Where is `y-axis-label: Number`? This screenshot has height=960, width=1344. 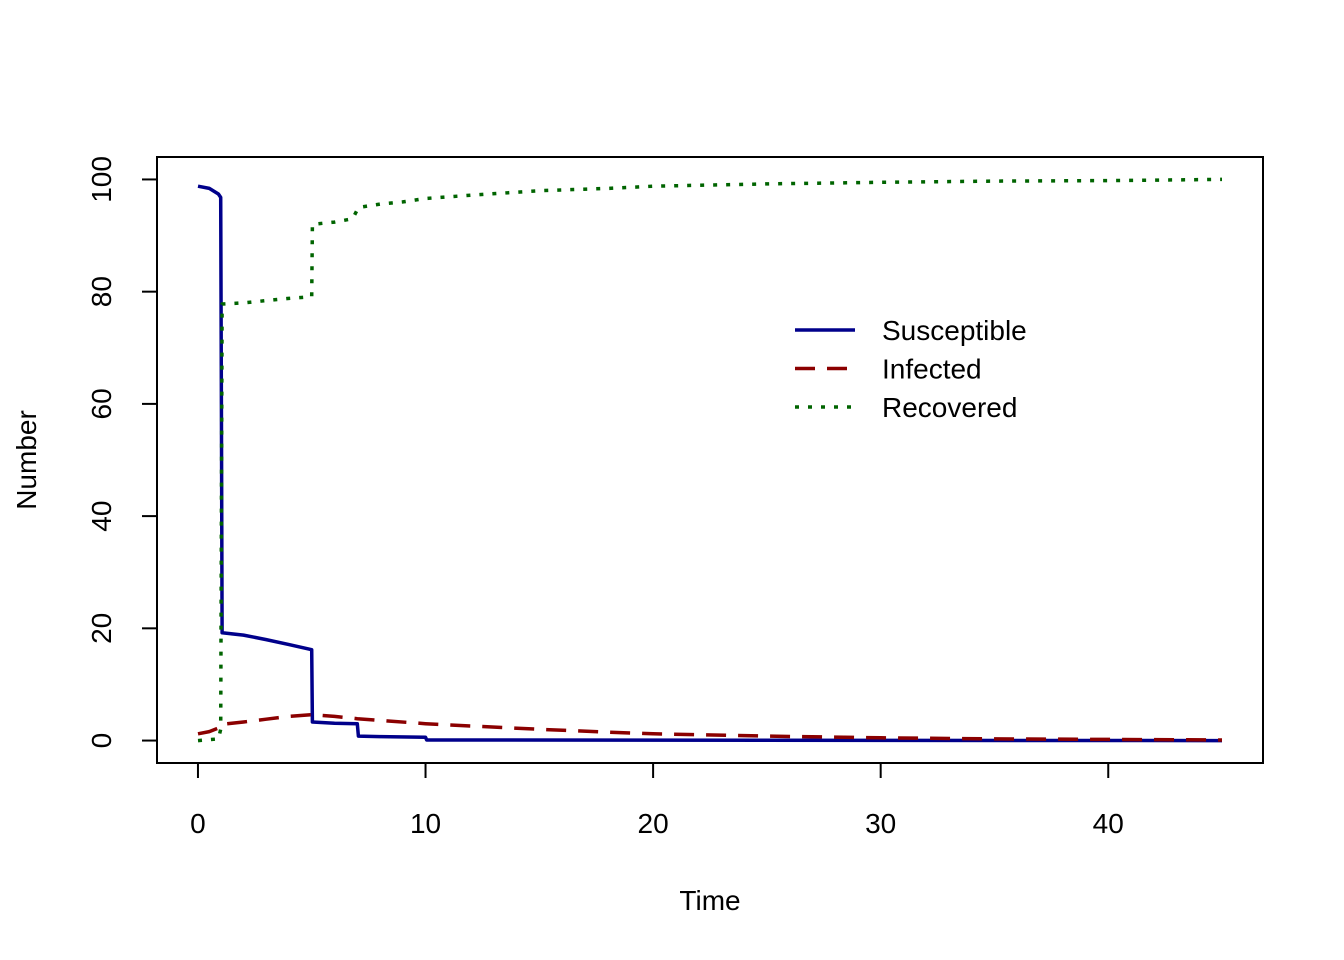 y-axis-label: Number is located at coordinates (26, 460).